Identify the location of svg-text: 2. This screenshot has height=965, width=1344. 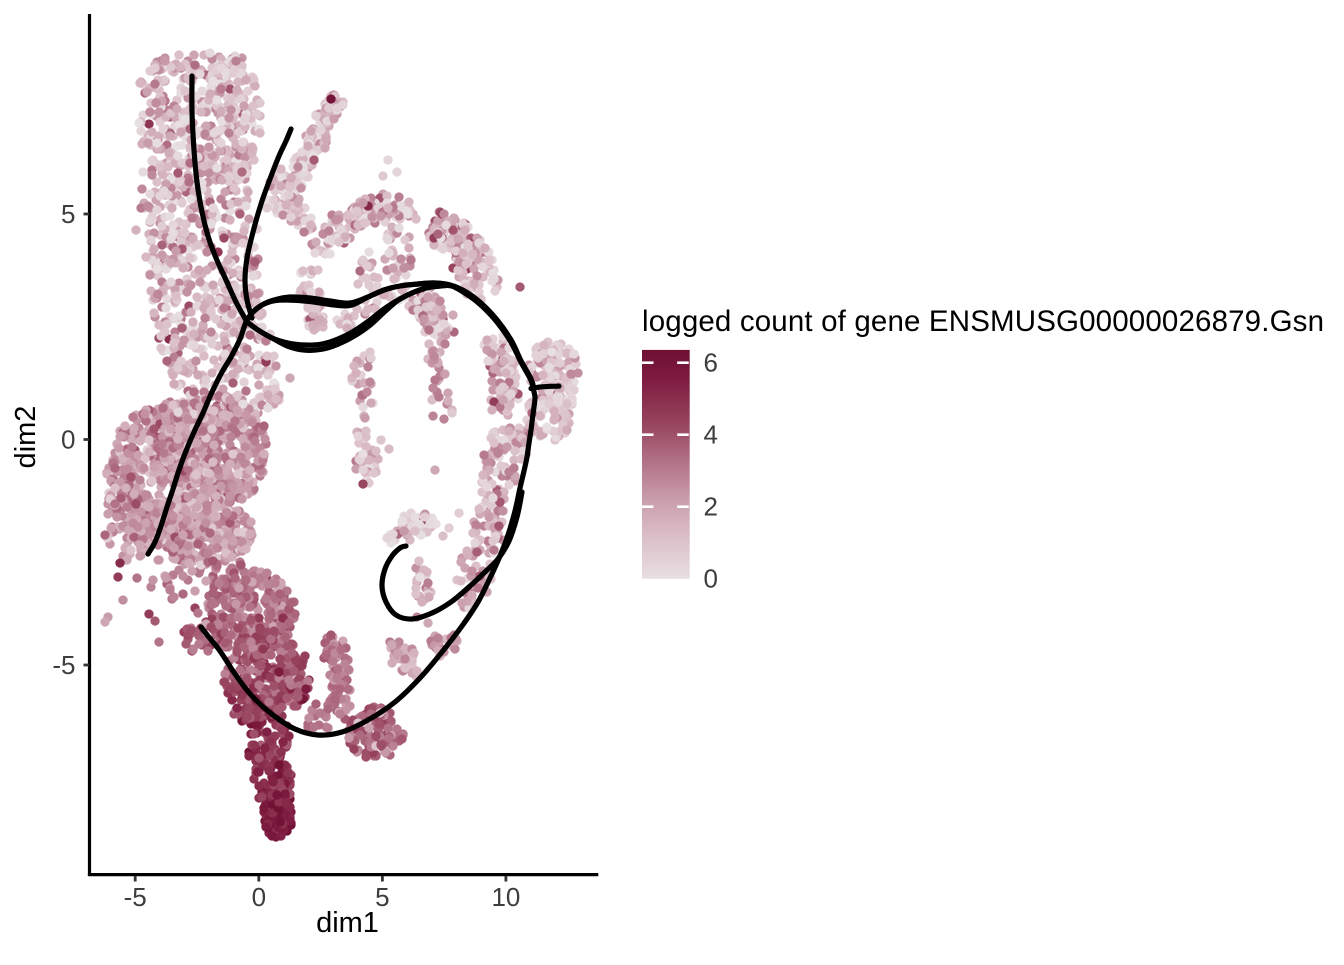
(711, 507).